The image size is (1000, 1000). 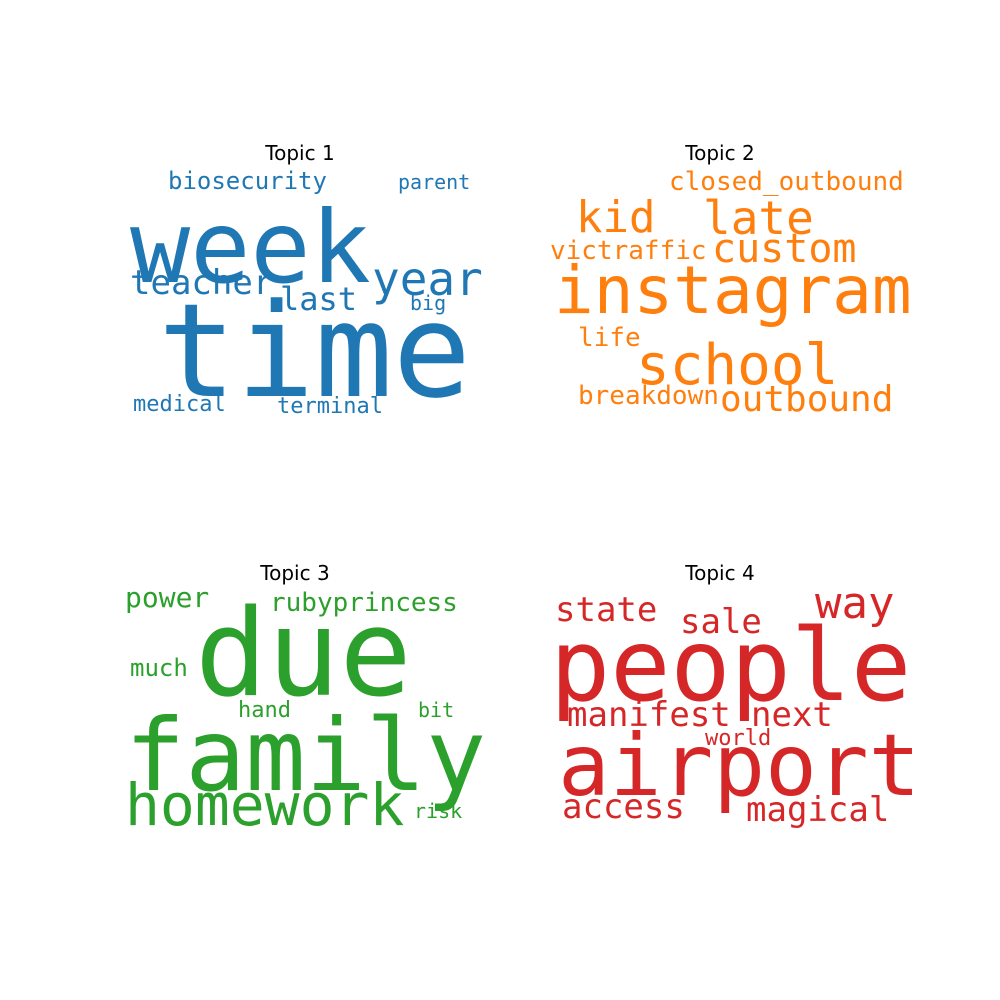 I want to click on word-school: school, so click(x=737, y=365).